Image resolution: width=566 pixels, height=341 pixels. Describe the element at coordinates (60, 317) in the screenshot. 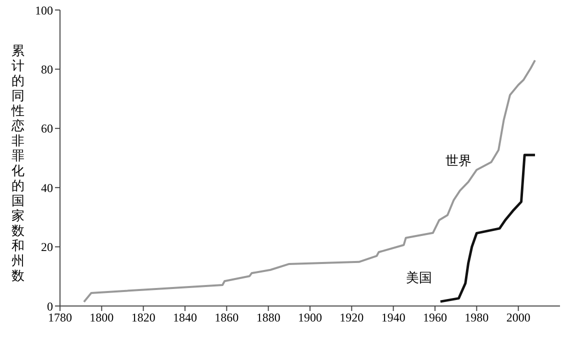

I see `x-tick-label: 1780` at that location.